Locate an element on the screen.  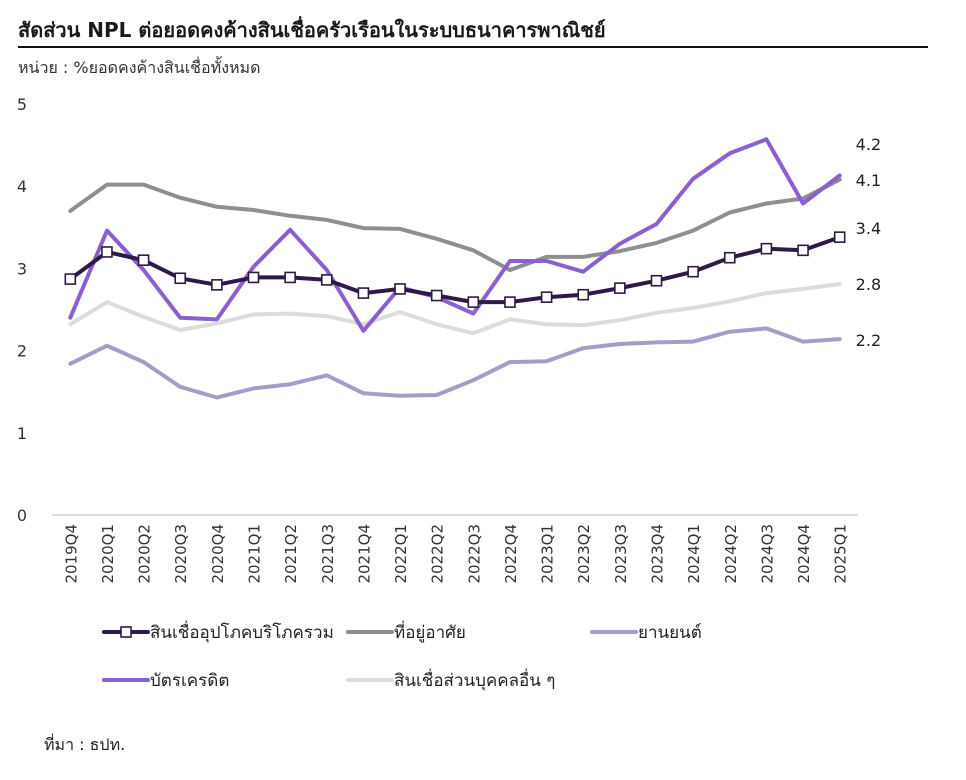
x-tick-label-2020Q4: 2020Q4 is located at coordinates (218, 554).